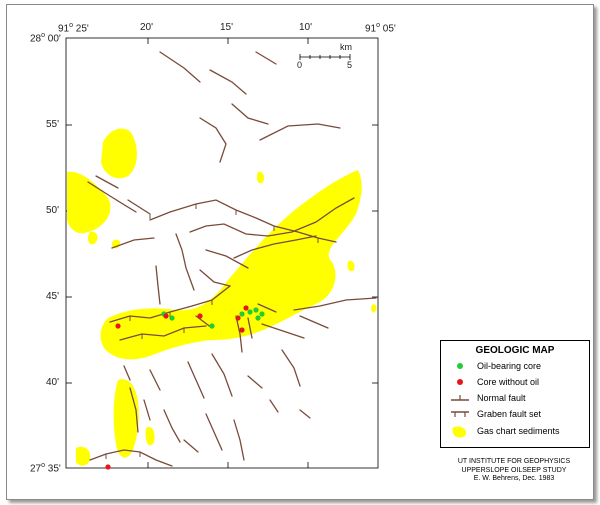 This screenshot has height=505, width=600. I want to click on core-sites, so click(185, 387).